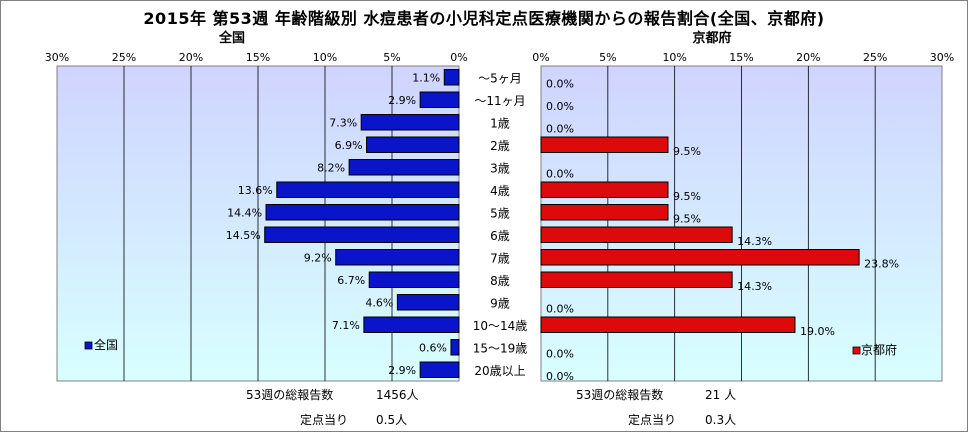 This screenshot has width=968, height=432. What do you see at coordinates (500, 281) in the screenshot?
I see `category-label: 8歳` at bounding box center [500, 281].